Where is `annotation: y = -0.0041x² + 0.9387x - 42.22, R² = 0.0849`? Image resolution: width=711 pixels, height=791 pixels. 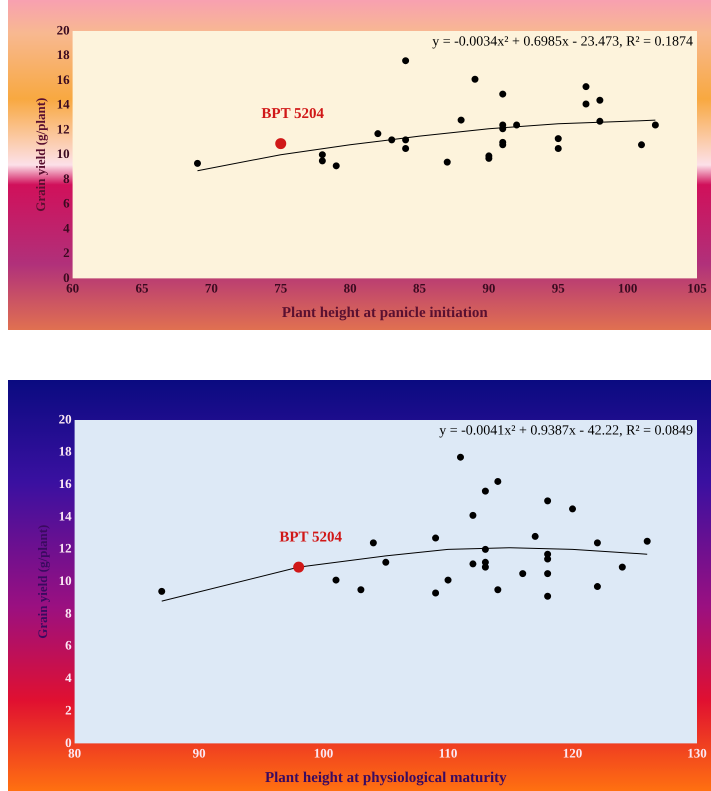 annotation: y = -0.0041x² + 0.9387x - 42.22, R² = 0.0849 is located at coordinates (566, 431).